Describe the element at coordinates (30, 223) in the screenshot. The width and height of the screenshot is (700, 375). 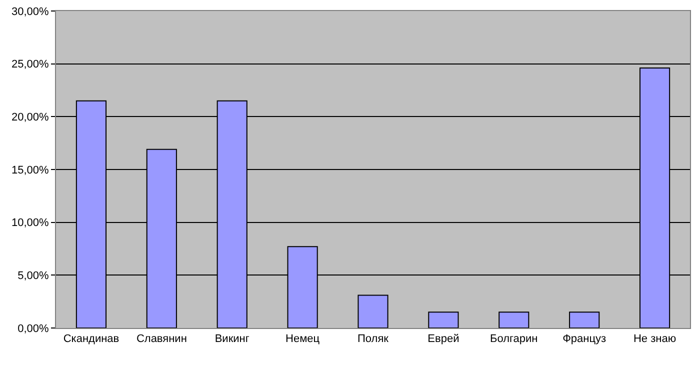
I see `y-tick-label: 10,00%` at that location.